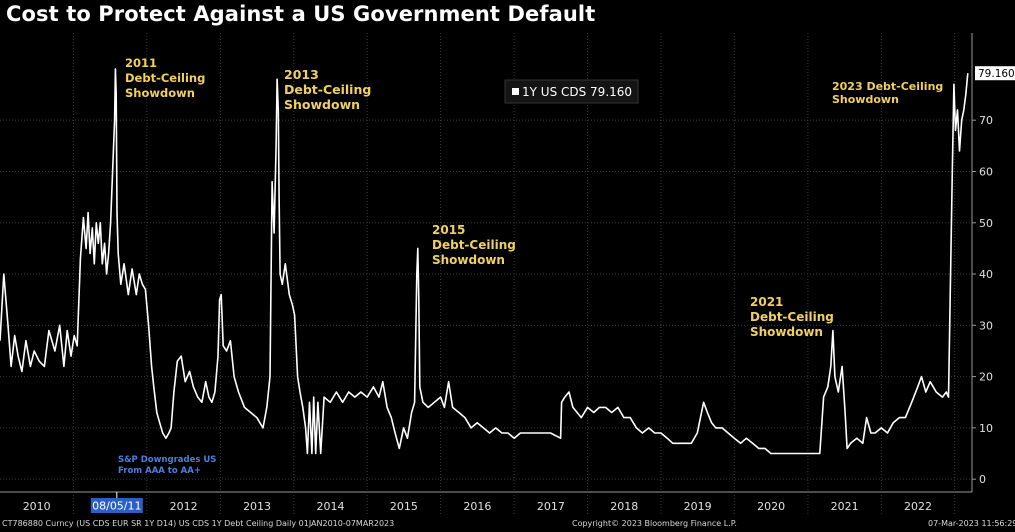 This screenshot has height=532, width=1015. I want to click on x-tick-label: 2022, so click(918, 506).